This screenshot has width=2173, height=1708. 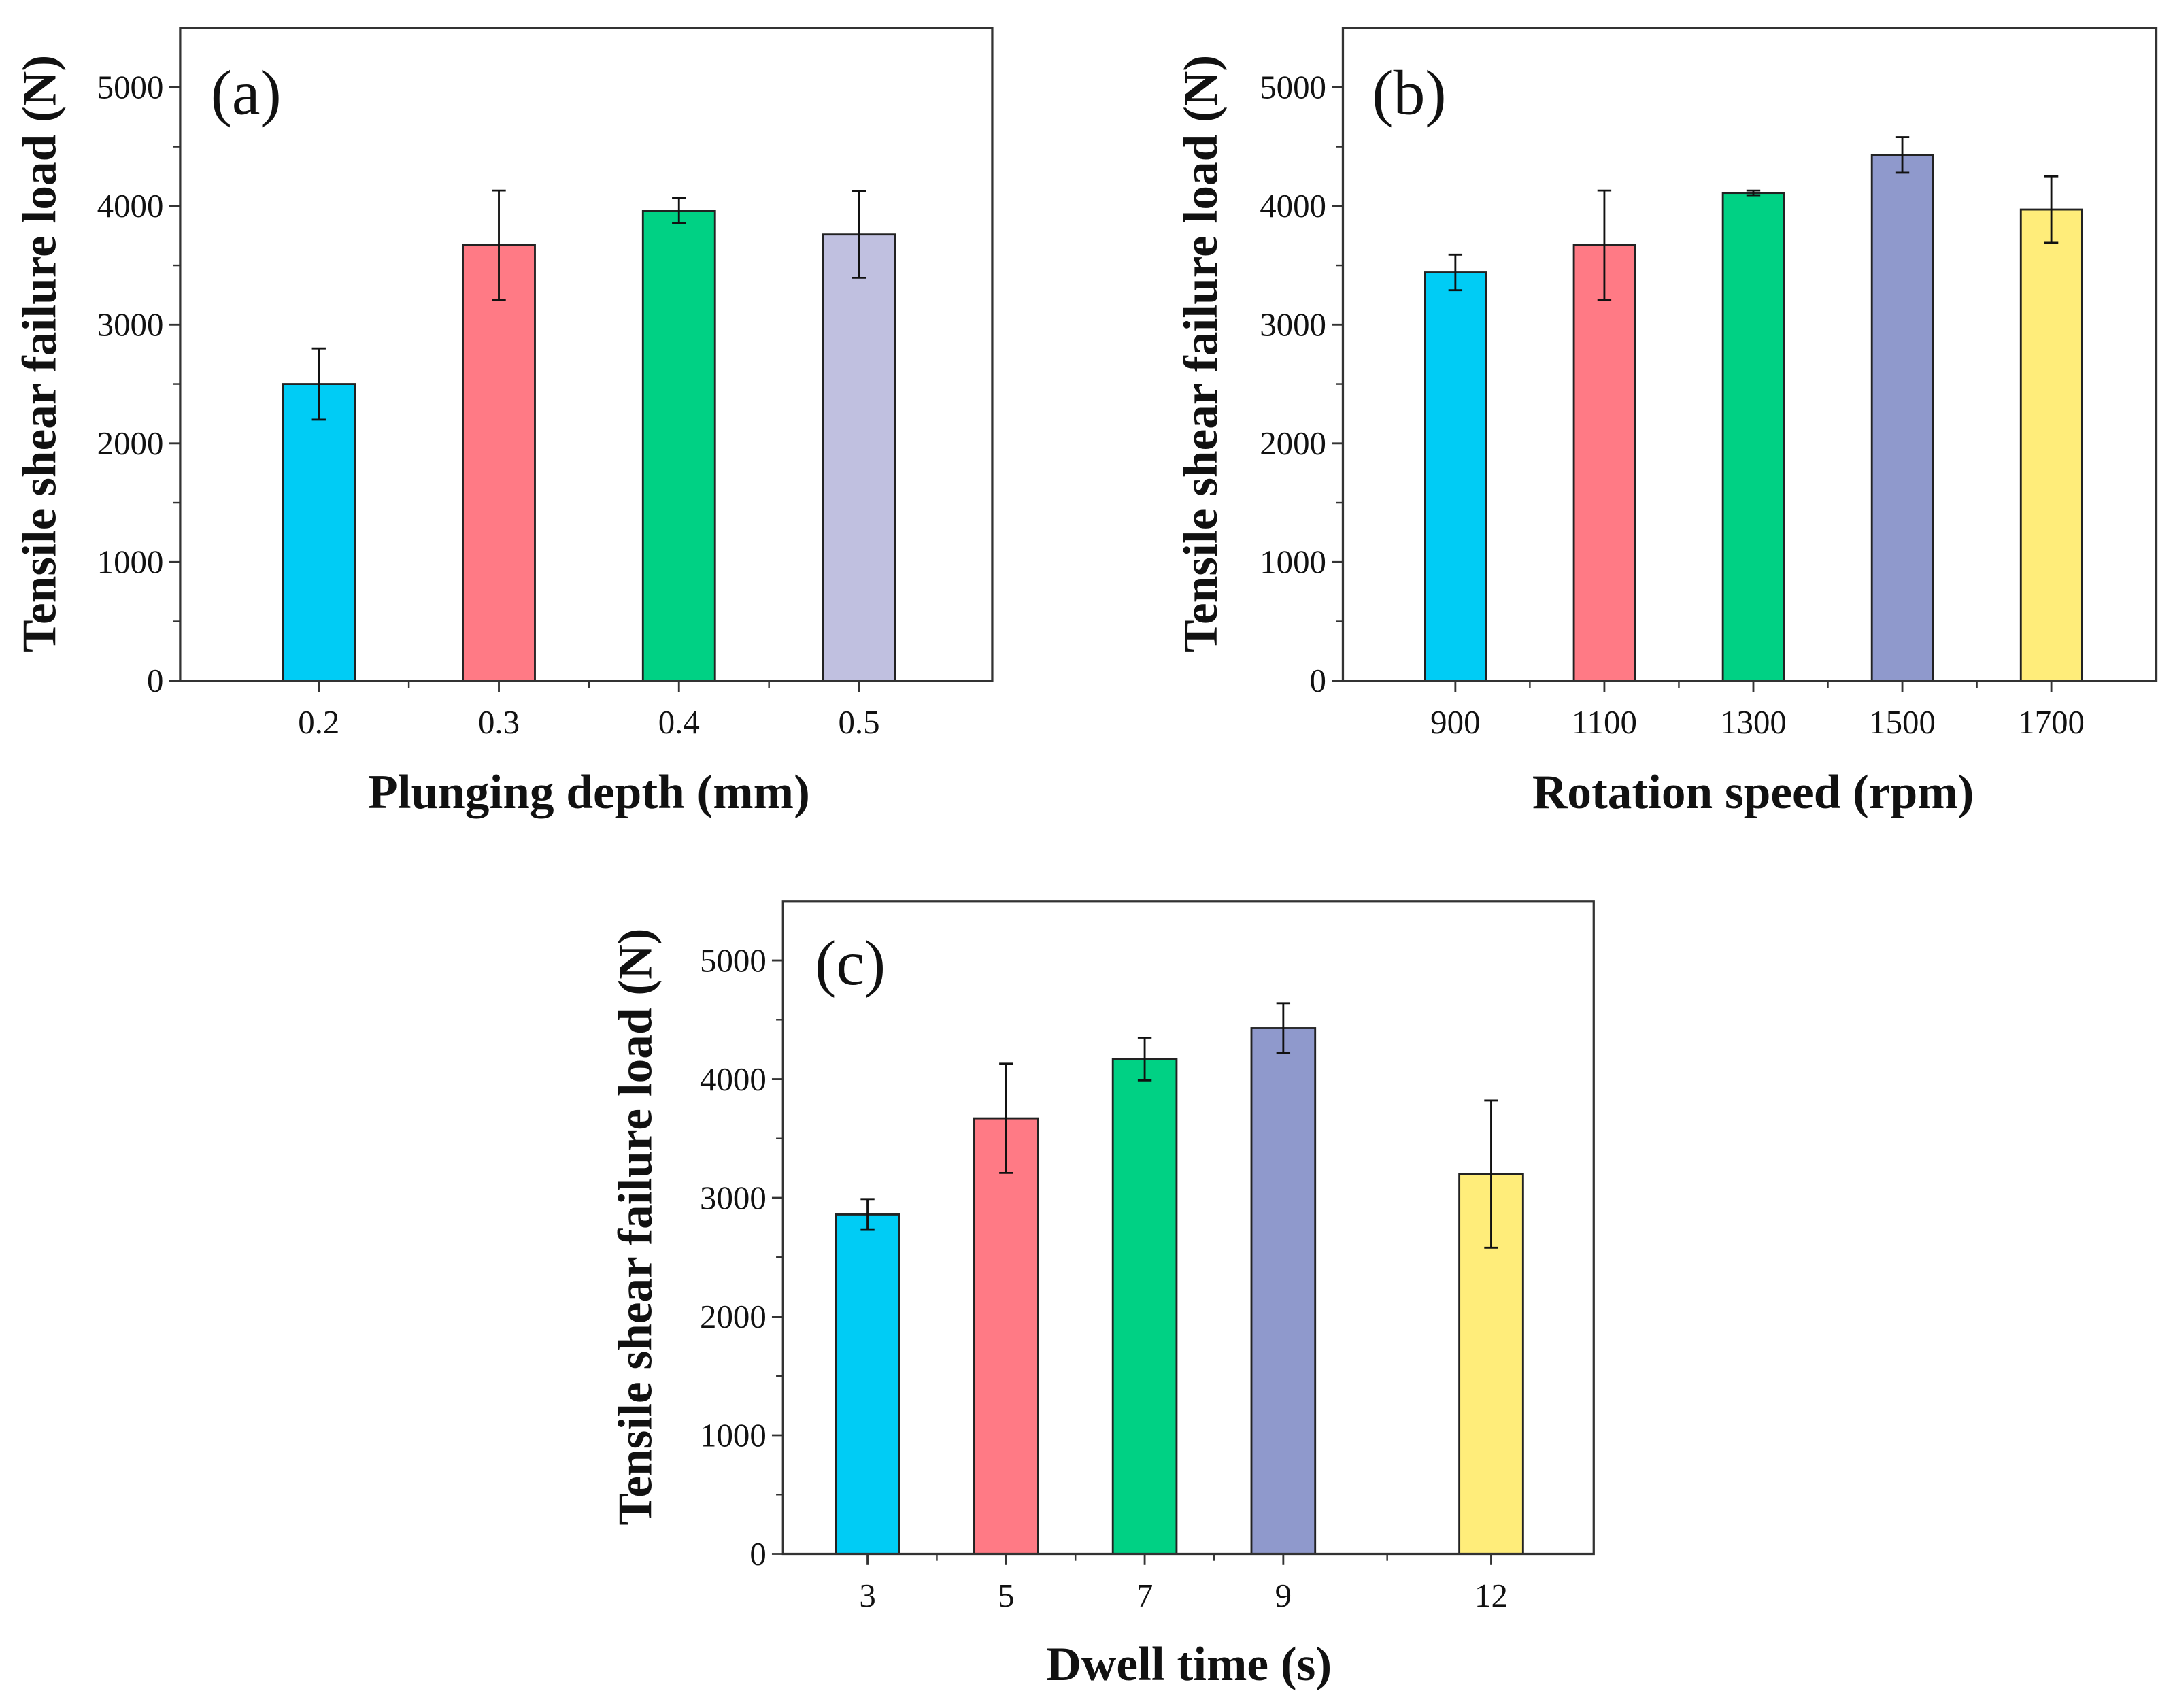 What do you see at coordinates (318, 722) in the screenshot?
I see `x-tick-label: 0.2` at bounding box center [318, 722].